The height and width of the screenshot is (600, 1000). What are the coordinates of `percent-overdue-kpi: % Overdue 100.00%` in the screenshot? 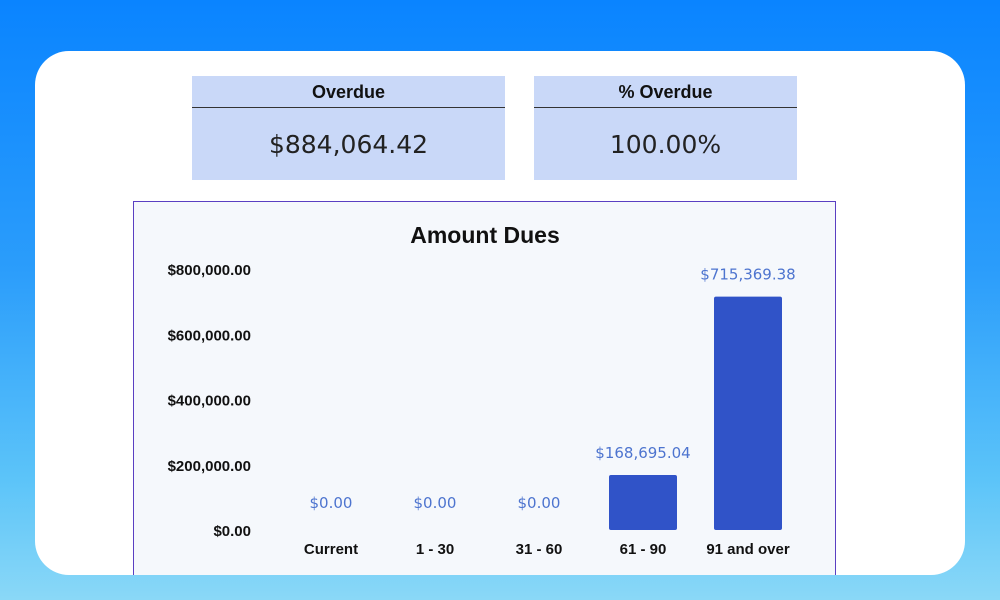 It's located at (665, 128).